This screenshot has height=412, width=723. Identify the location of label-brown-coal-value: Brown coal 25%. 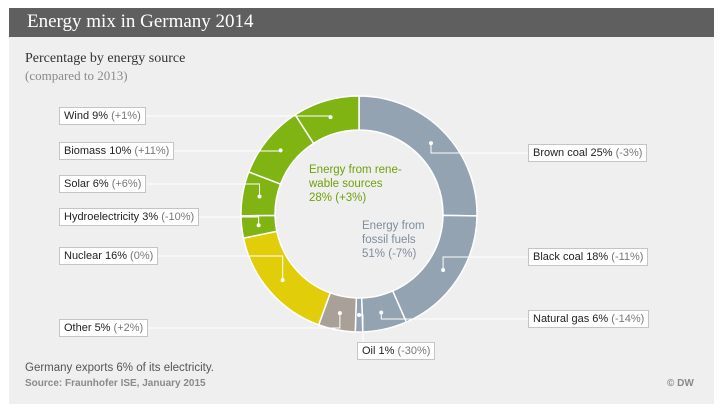
(573, 153).